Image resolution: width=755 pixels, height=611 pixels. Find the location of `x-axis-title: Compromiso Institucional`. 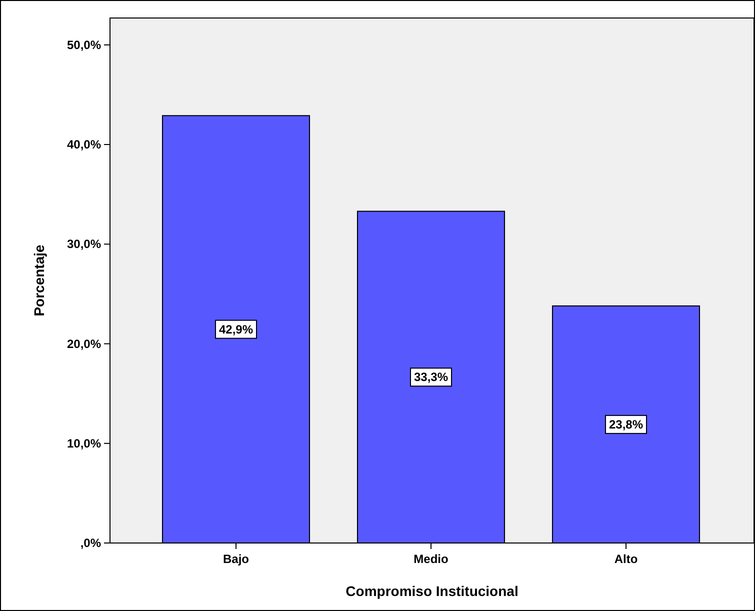

x-axis-title: Compromiso Institucional is located at coordinates (432, 591).